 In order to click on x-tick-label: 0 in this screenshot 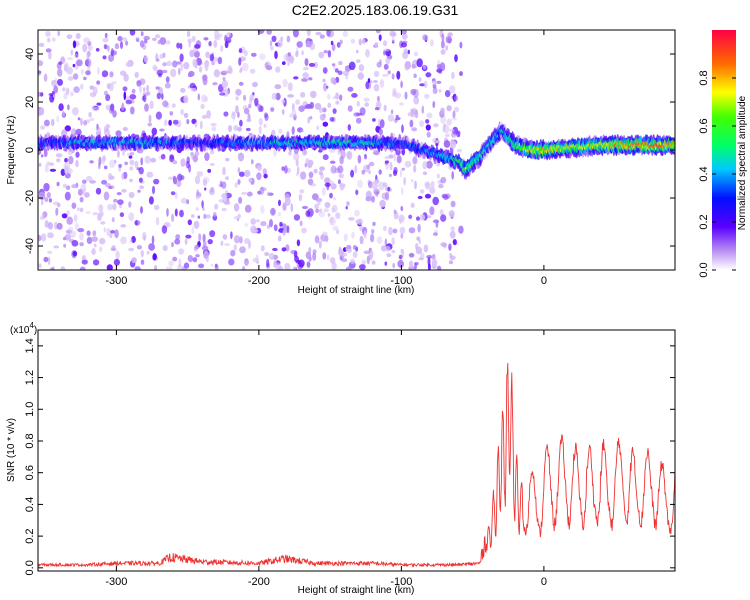, I will do `click(544, 582)`.